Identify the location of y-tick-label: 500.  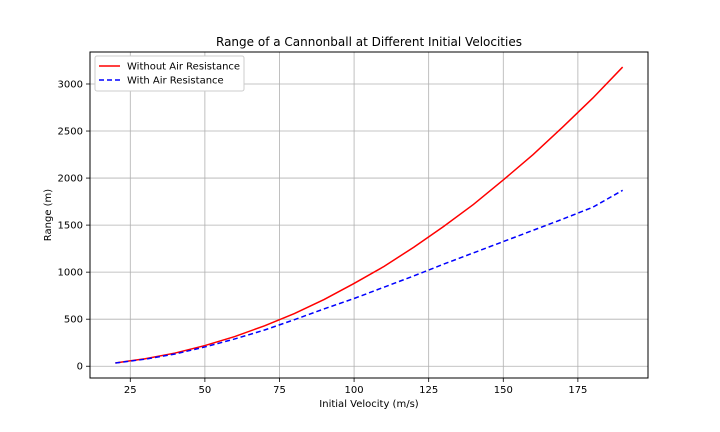
(73, 320).